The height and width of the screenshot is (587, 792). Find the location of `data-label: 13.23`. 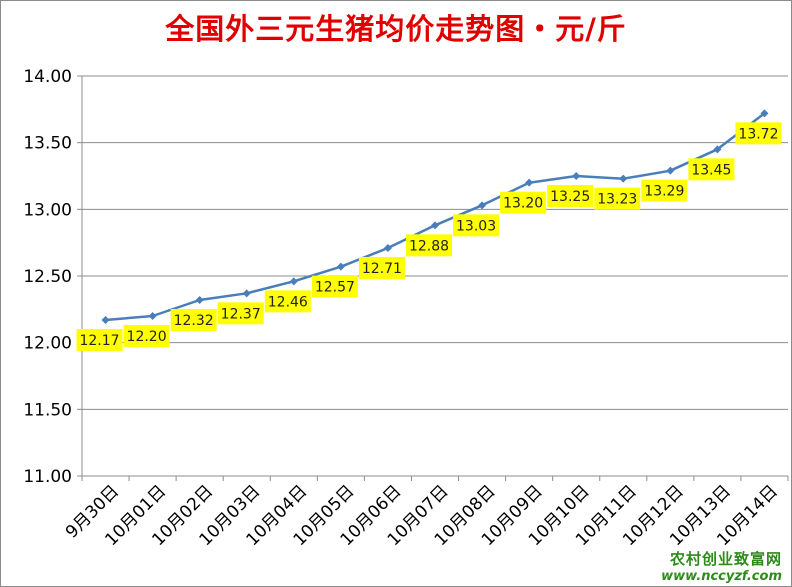

data-label: 13.23 is located at coordinates (617, 198).